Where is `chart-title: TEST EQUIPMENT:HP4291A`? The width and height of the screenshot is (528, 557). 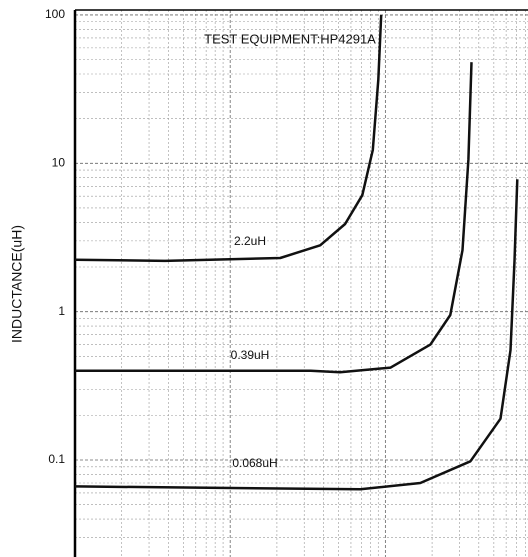
chart-title: TEST EQUIPMENT:HP4291A is located at coordinates (290, 38).